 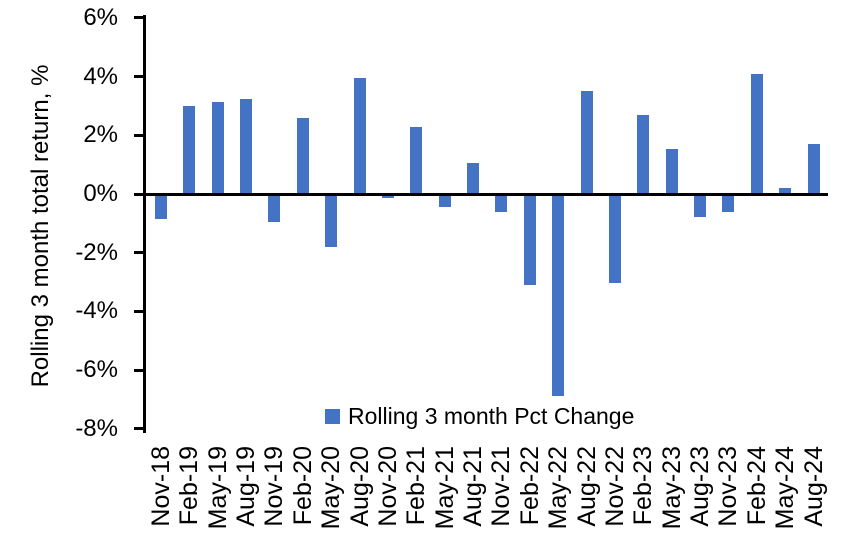 What do you see at coordinates (218, 488) in the screenshot?
I see `x-tick-label: May-19` at bounding box center [218, 488].